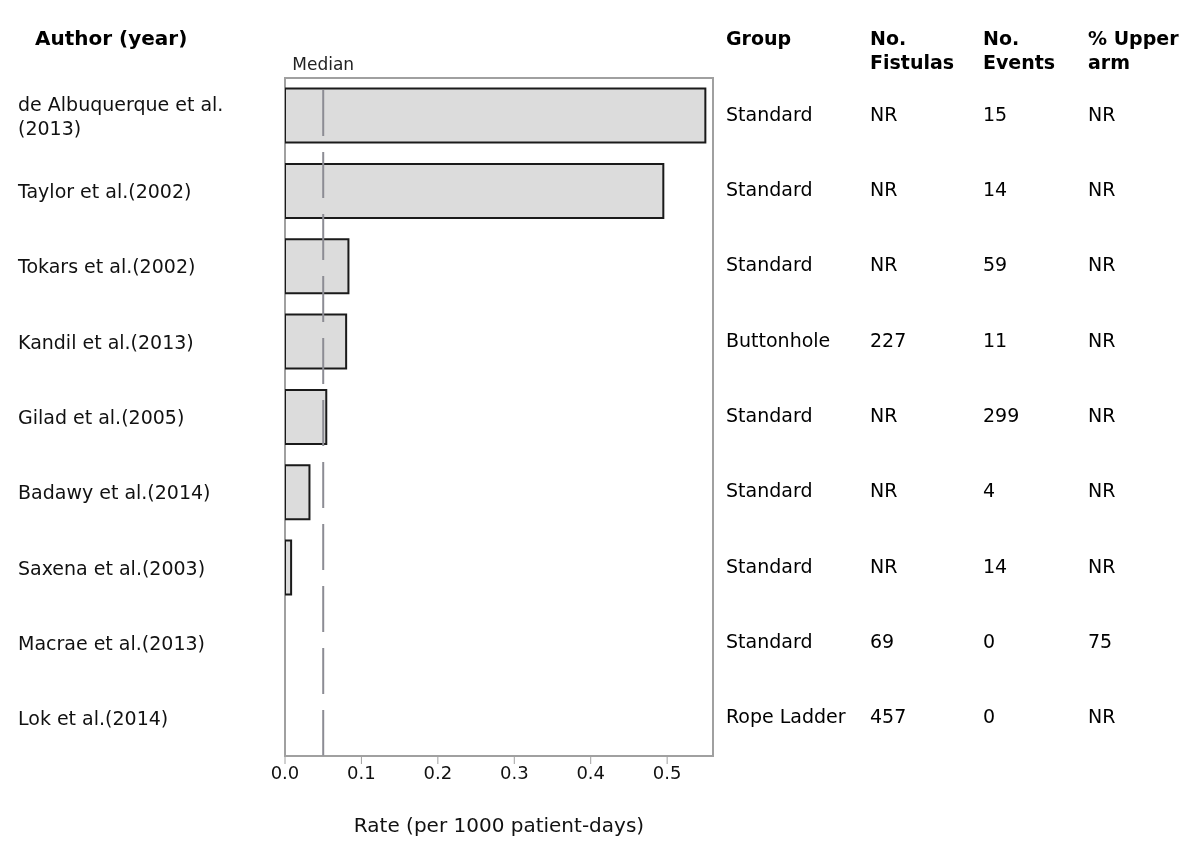 The width and height of the screenshot is (1194, 844). Describe the element at coordinates (889, 716) in the screenshot. I see `text: 457` at that location.